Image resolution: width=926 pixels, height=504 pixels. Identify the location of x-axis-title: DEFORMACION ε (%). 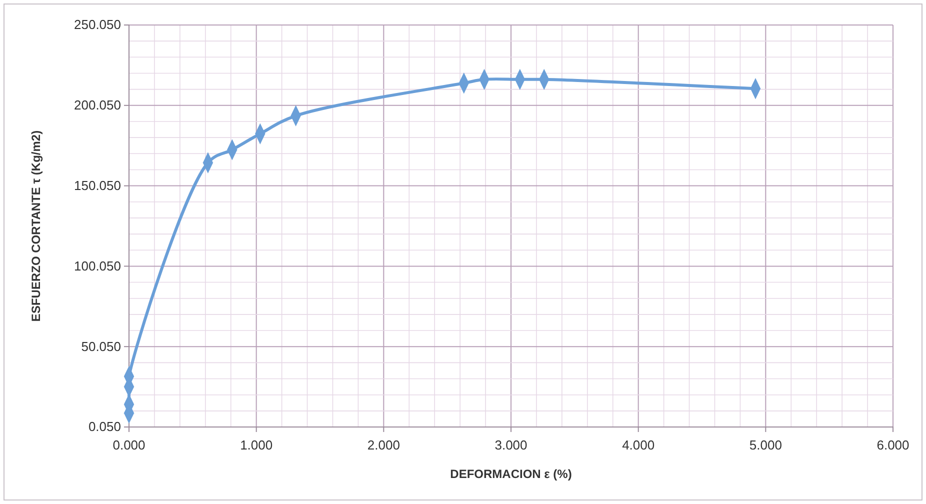
(511, 474).